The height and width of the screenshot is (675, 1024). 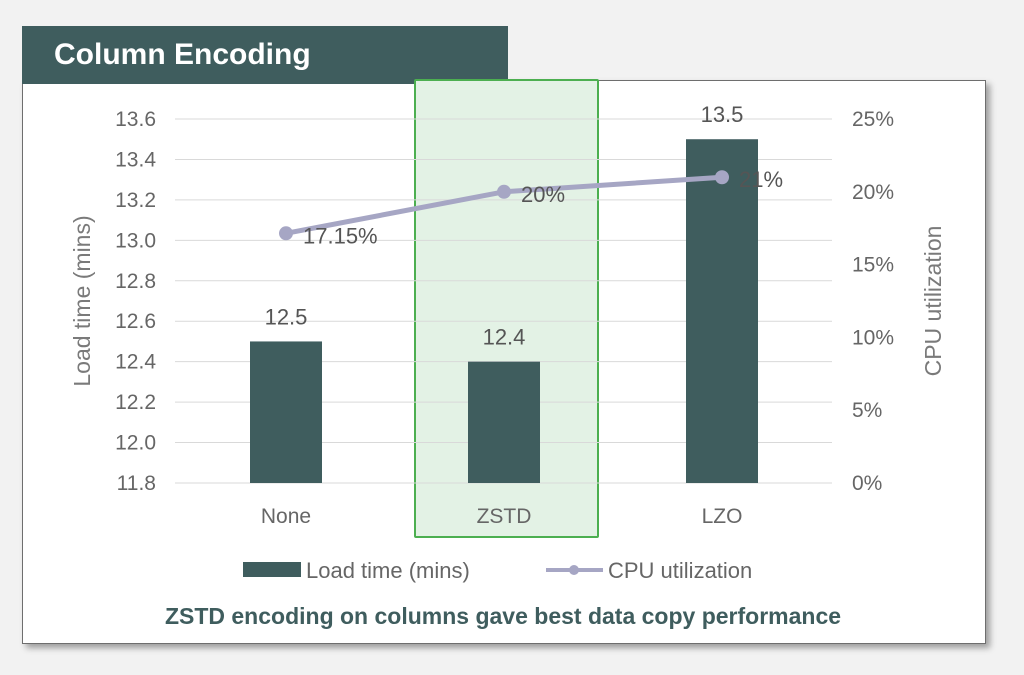 I want to click on zstd-highlight-box, so click(x=506, y=308).